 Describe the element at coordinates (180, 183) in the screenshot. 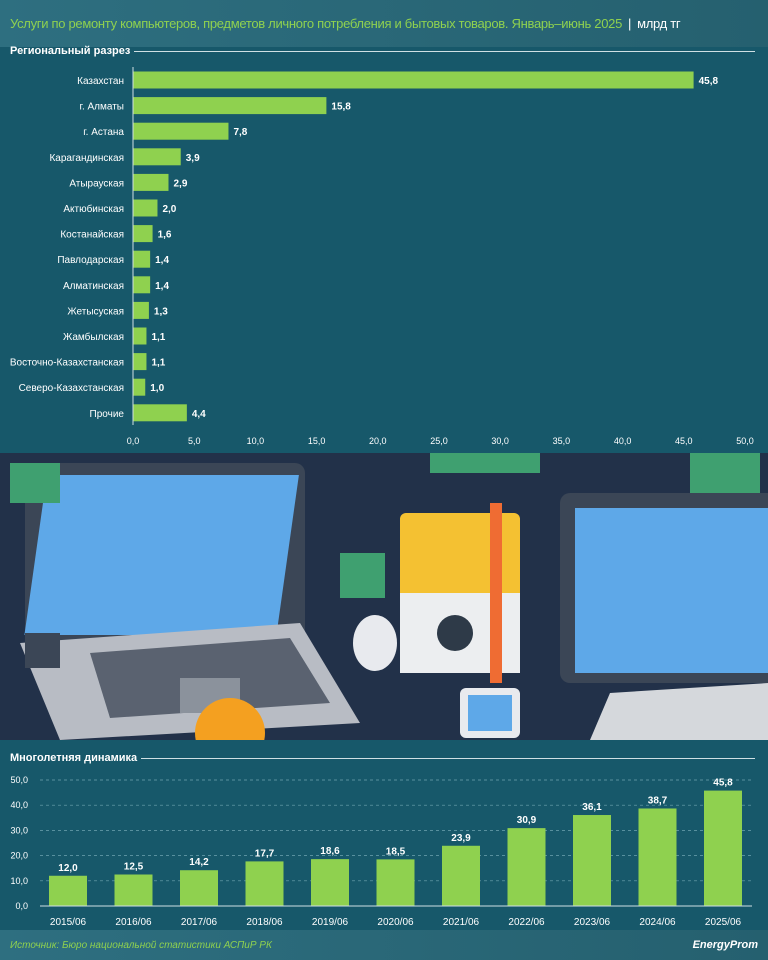

I see `data-label: 2,9` at that location.